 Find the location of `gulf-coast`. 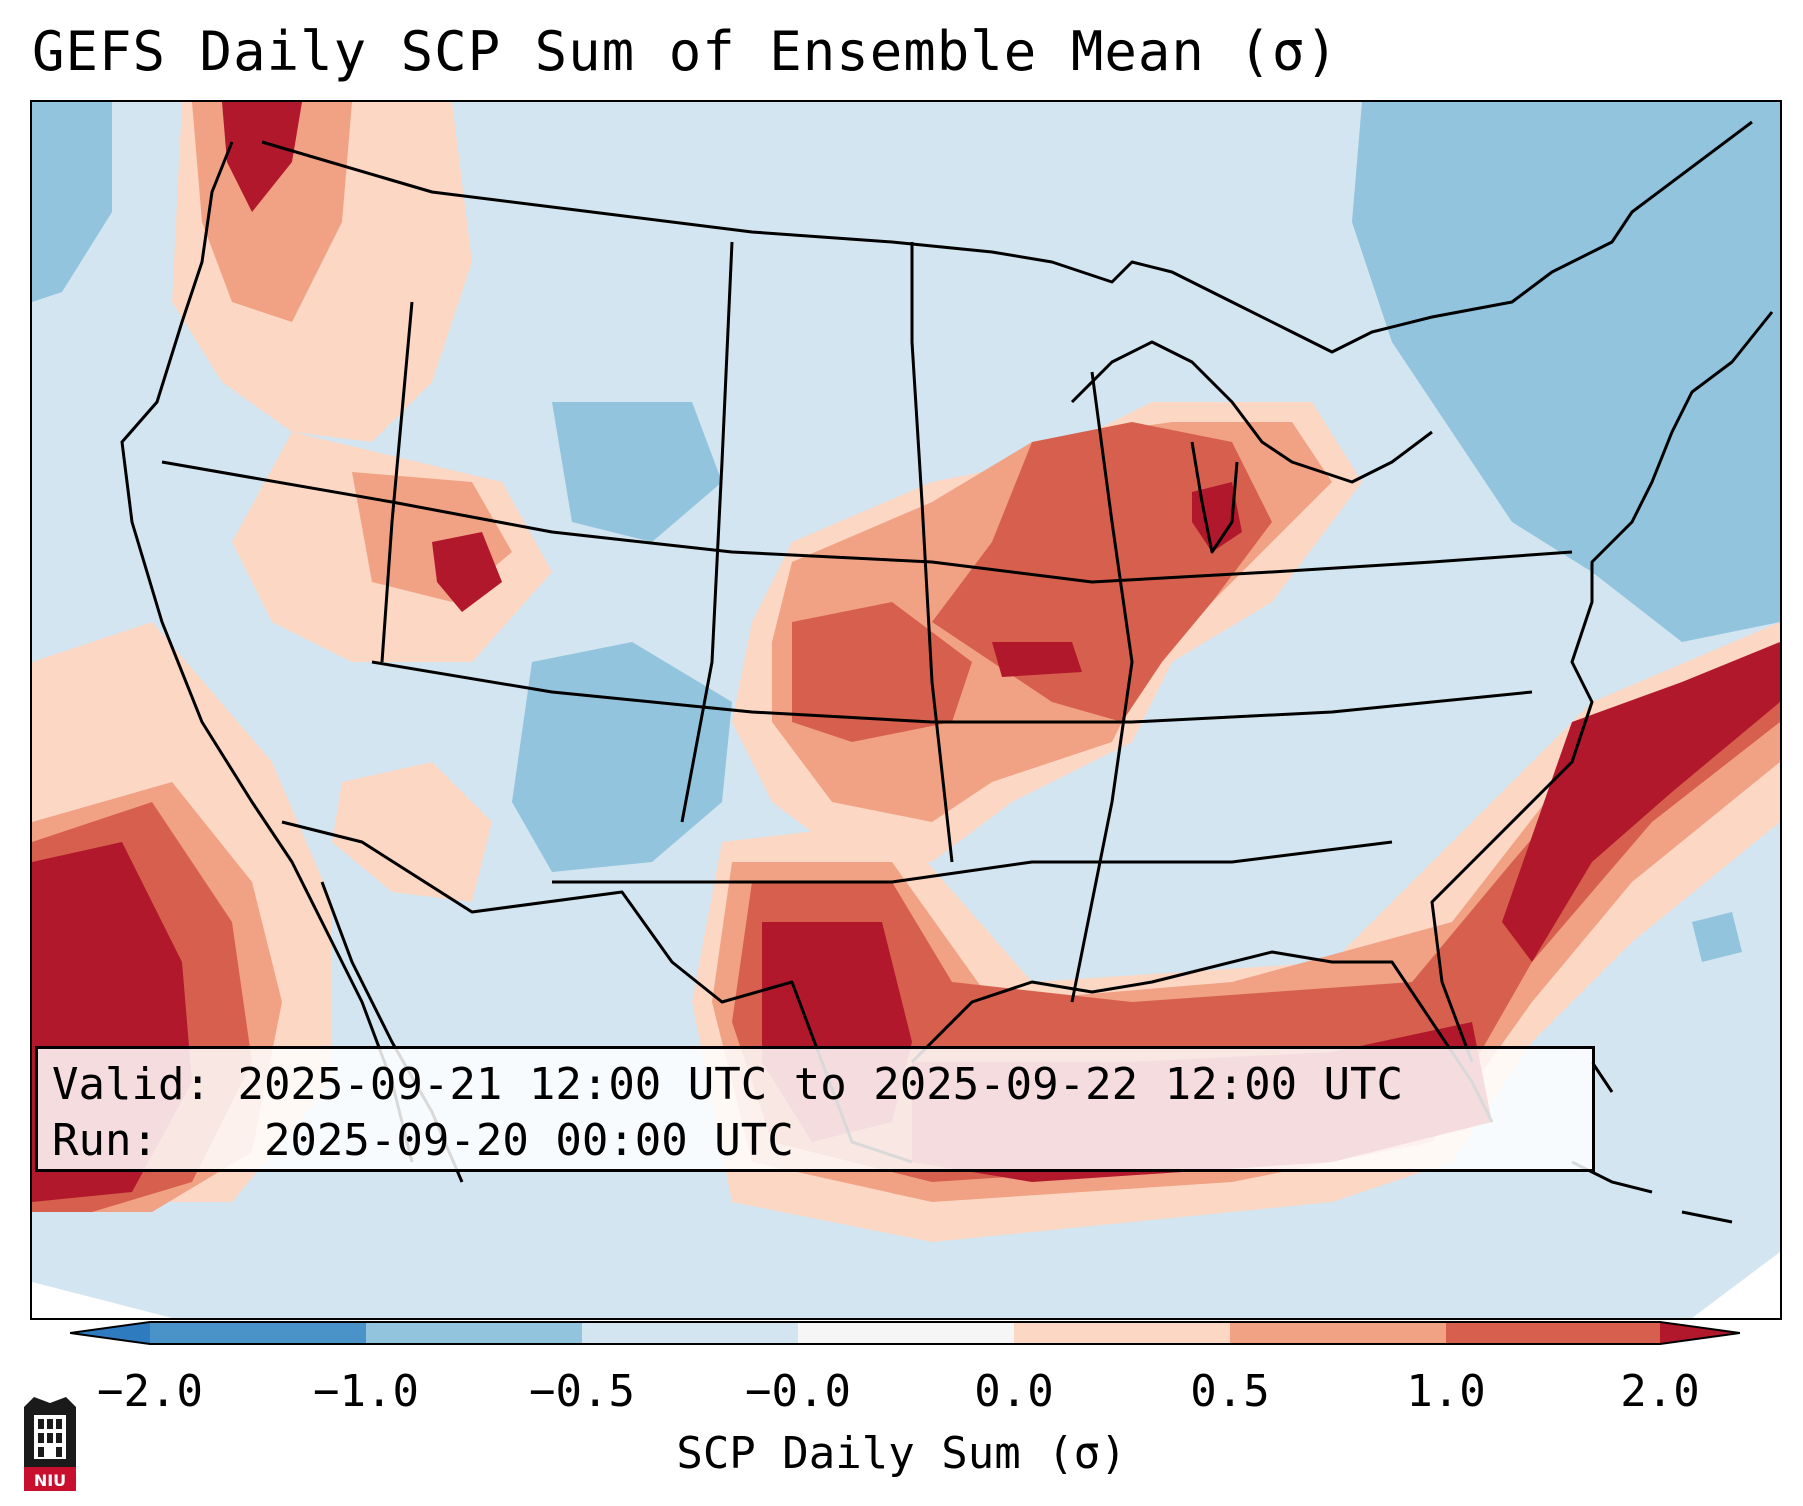

gulf-coast is located at coordinates (1202, 1036).